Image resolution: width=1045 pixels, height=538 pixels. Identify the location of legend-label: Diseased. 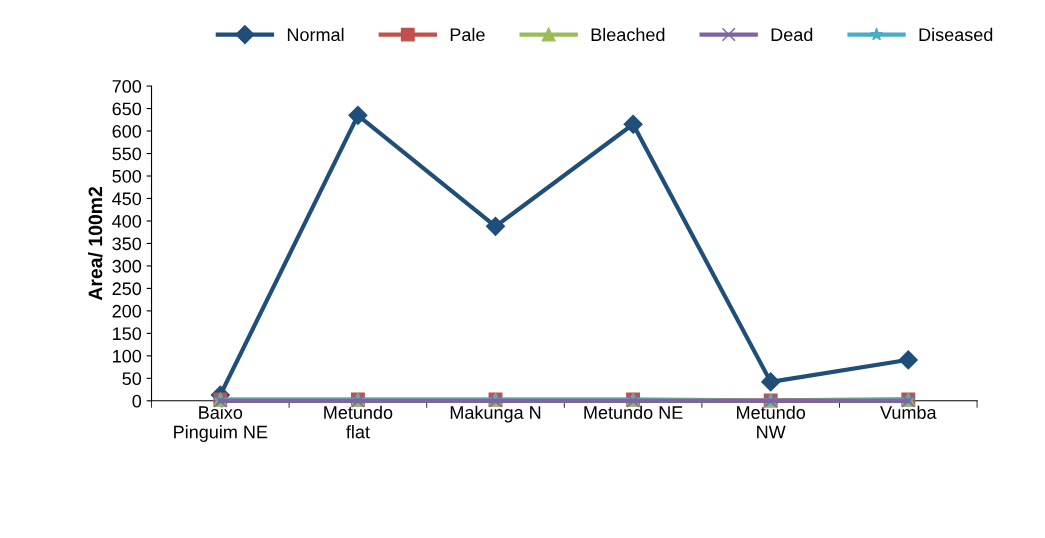
(956, 34).